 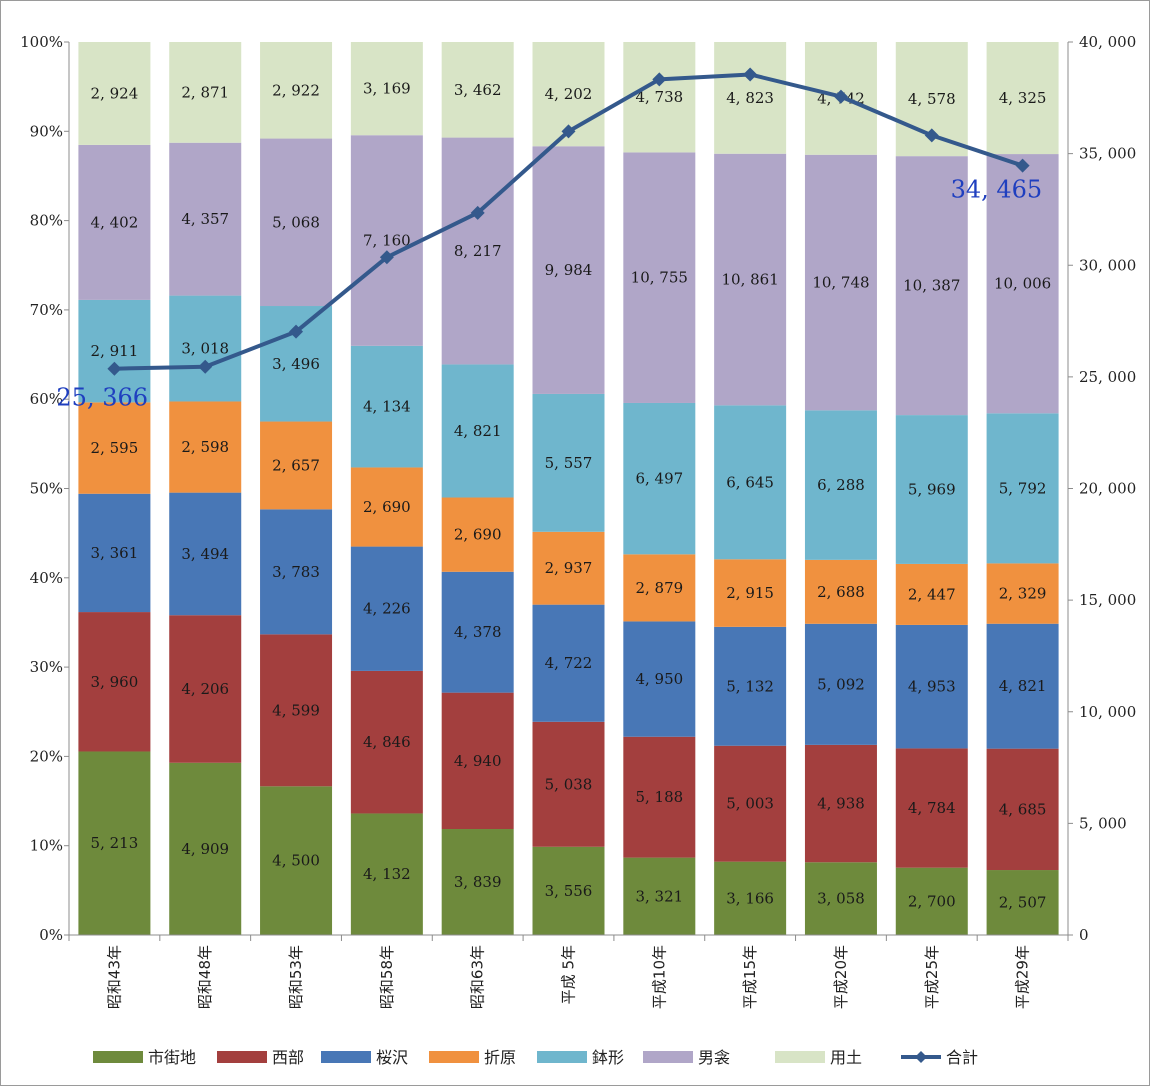 What do you see at coordinates (962, 1057) in the screenshot?
I see `legend-label: 合計` at bounding box center [962, 1057].